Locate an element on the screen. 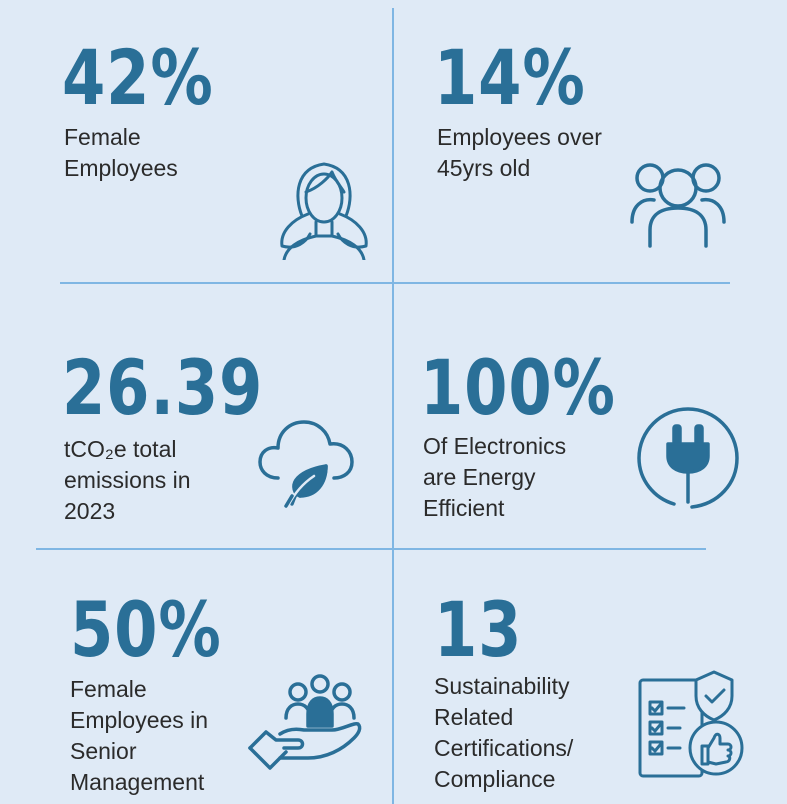 The height and width of the screenshot is (804, 787). cloud-leaf-icon is located at coordinates (306, 462).